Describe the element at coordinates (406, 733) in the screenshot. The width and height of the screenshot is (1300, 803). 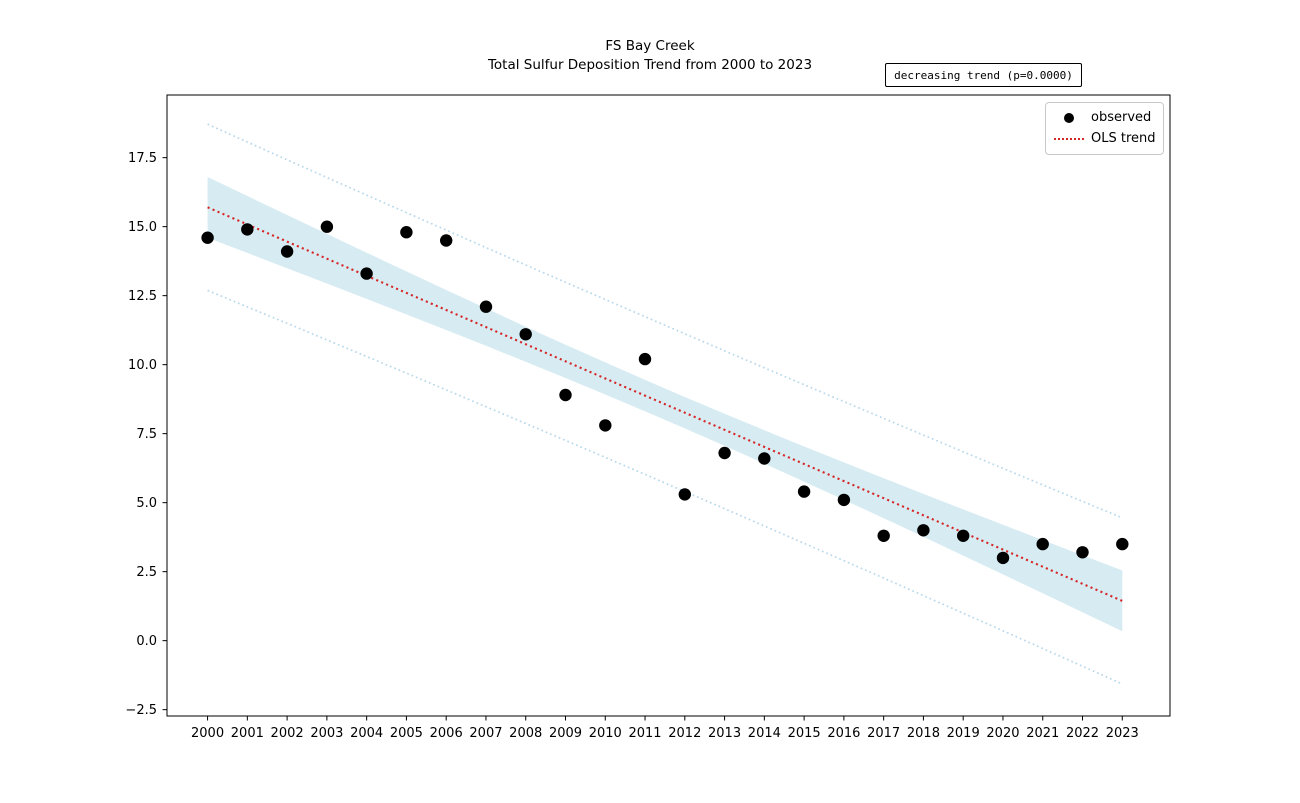
I see `x-tick-label: 2005` at that location.